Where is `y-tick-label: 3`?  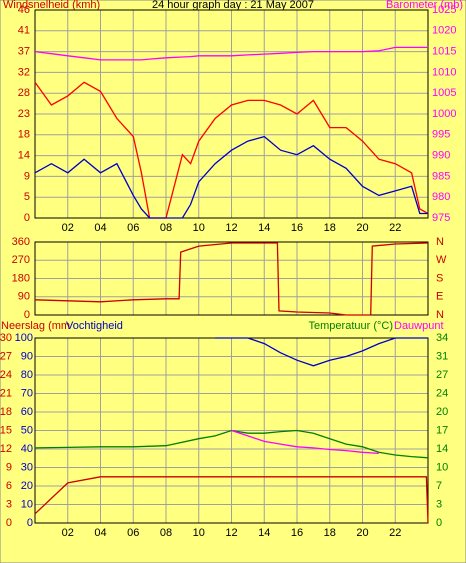
y-tick-label: 3 is located at coordinates (9, 504).